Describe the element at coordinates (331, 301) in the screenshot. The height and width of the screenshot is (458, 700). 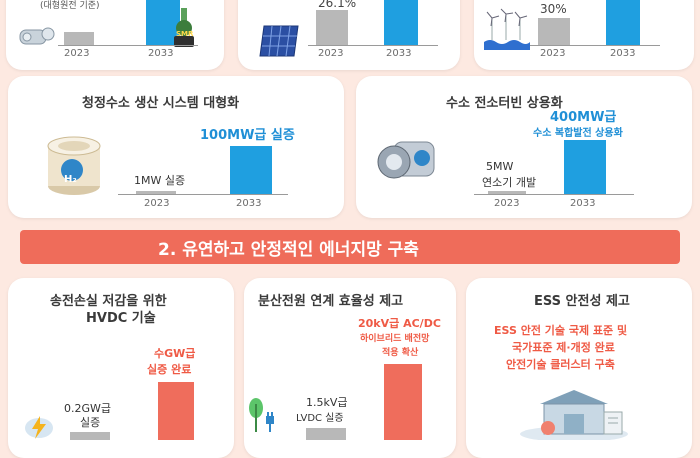
I see `card-title: 분산전원 연계 효율성 제고` at that location.